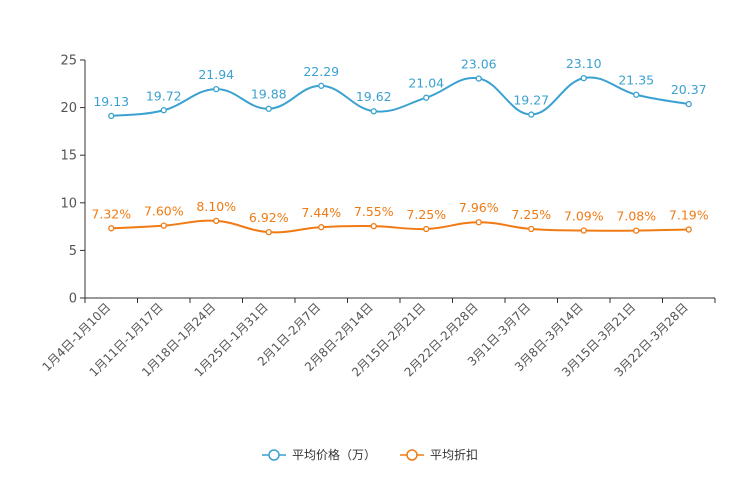 Image resolution: width=744 pixels, height=496 pixels. I want to click on data-label: 19.62, so click(374, 96).